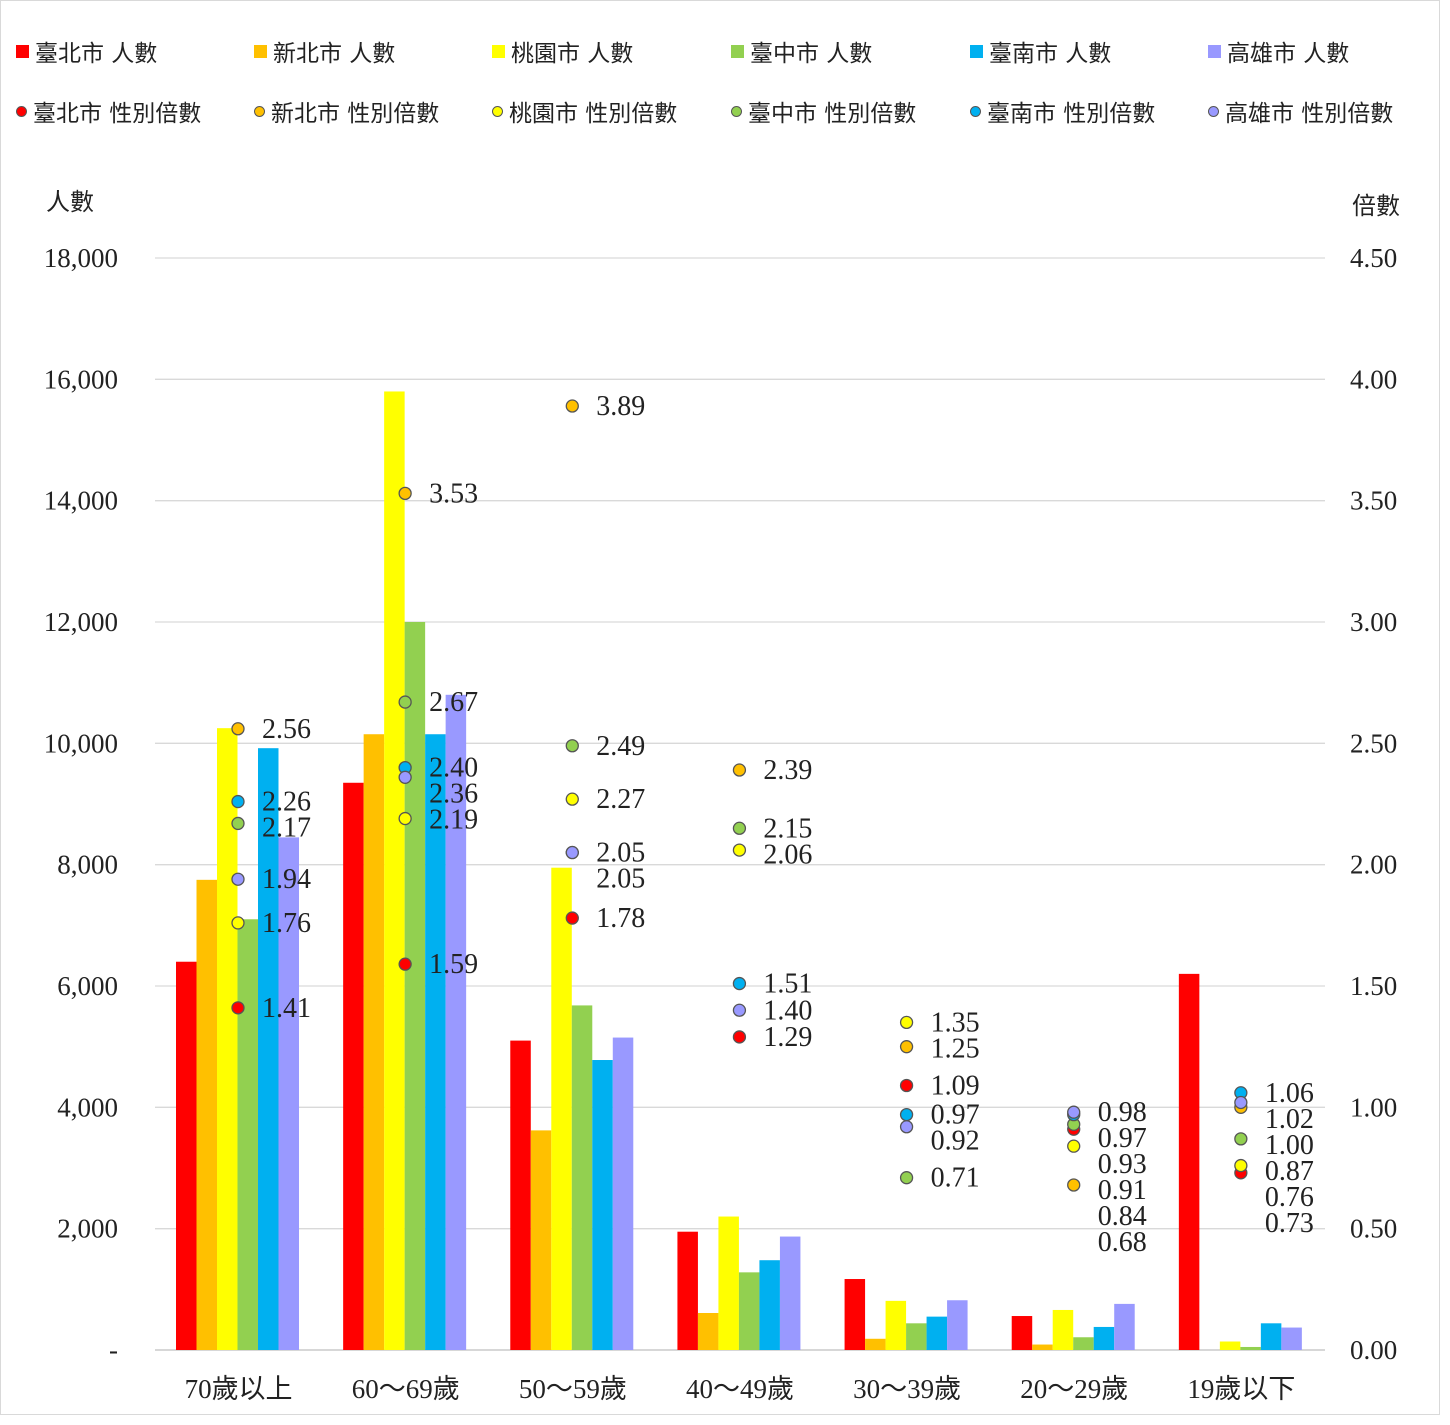 This screenshot has width=1450, height=1425. Describe the element at coordinates (286, 729) in the screenshot. I see `data-label: 2.56` at that location.